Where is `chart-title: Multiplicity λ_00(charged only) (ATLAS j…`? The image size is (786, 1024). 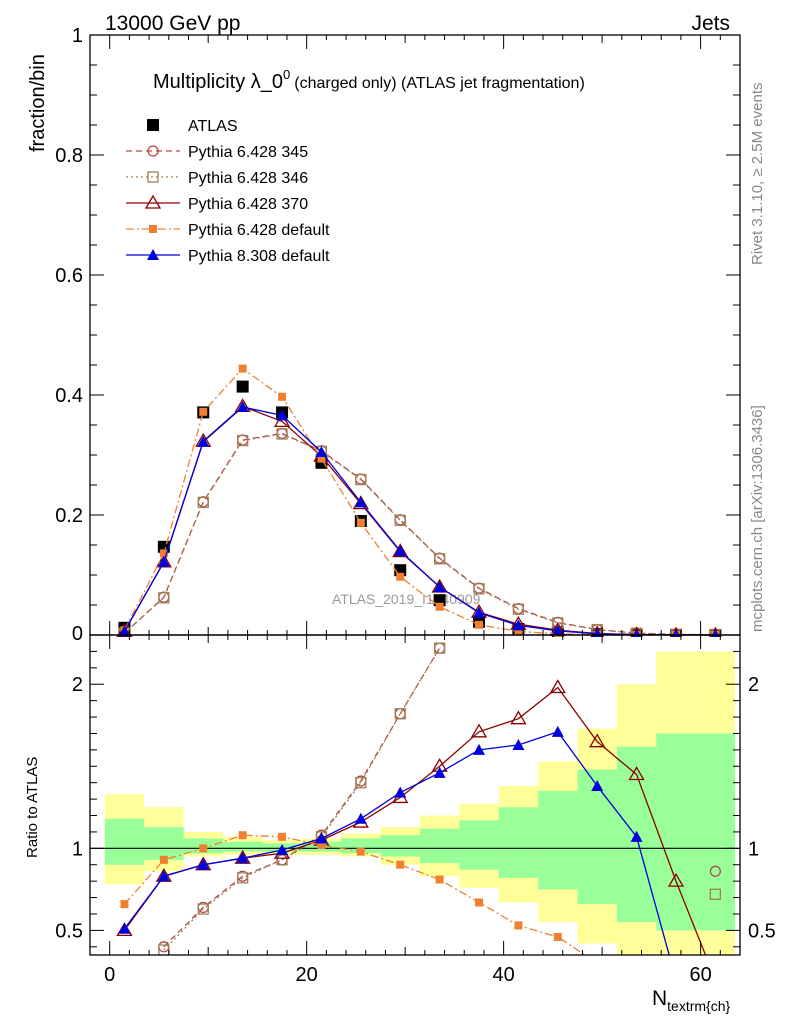
chart-title: Multiplicity λ_00(charged only) (ATLAS j… is located at coordinates (369, 80).